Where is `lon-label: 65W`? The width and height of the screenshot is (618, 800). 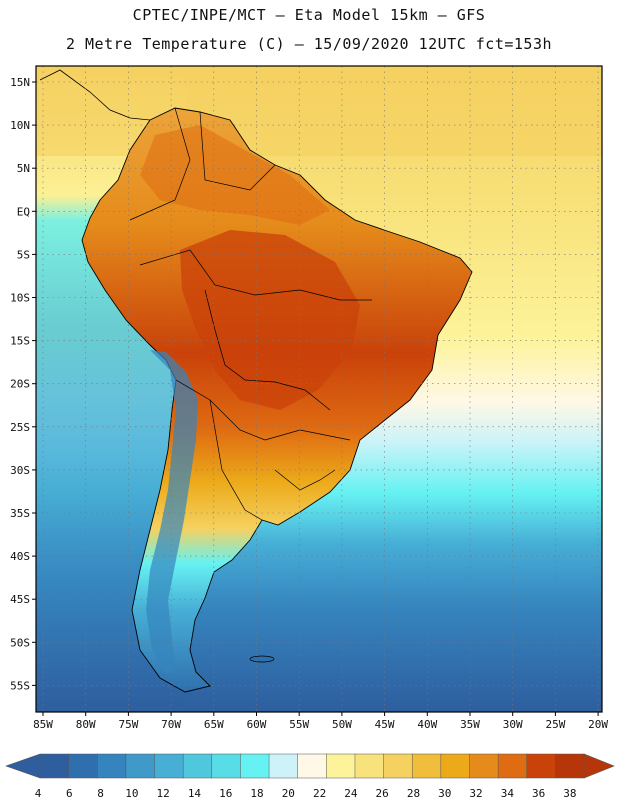
lon-label: 65W is located at coordinates (214, 724).